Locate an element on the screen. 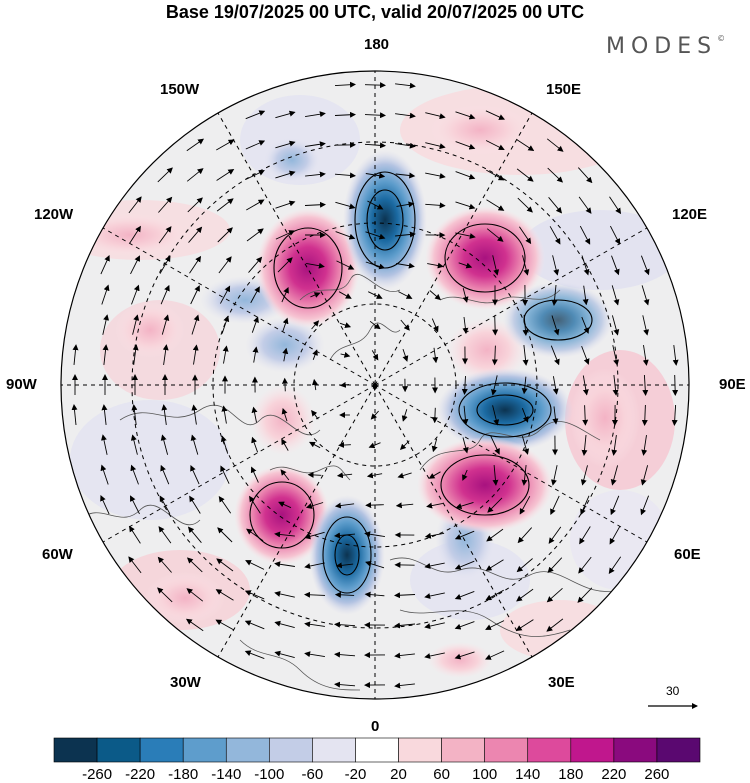 This screenshot has width=750, height=783. colorbar-tick-label: -220 is located at coordinates (140, 774).